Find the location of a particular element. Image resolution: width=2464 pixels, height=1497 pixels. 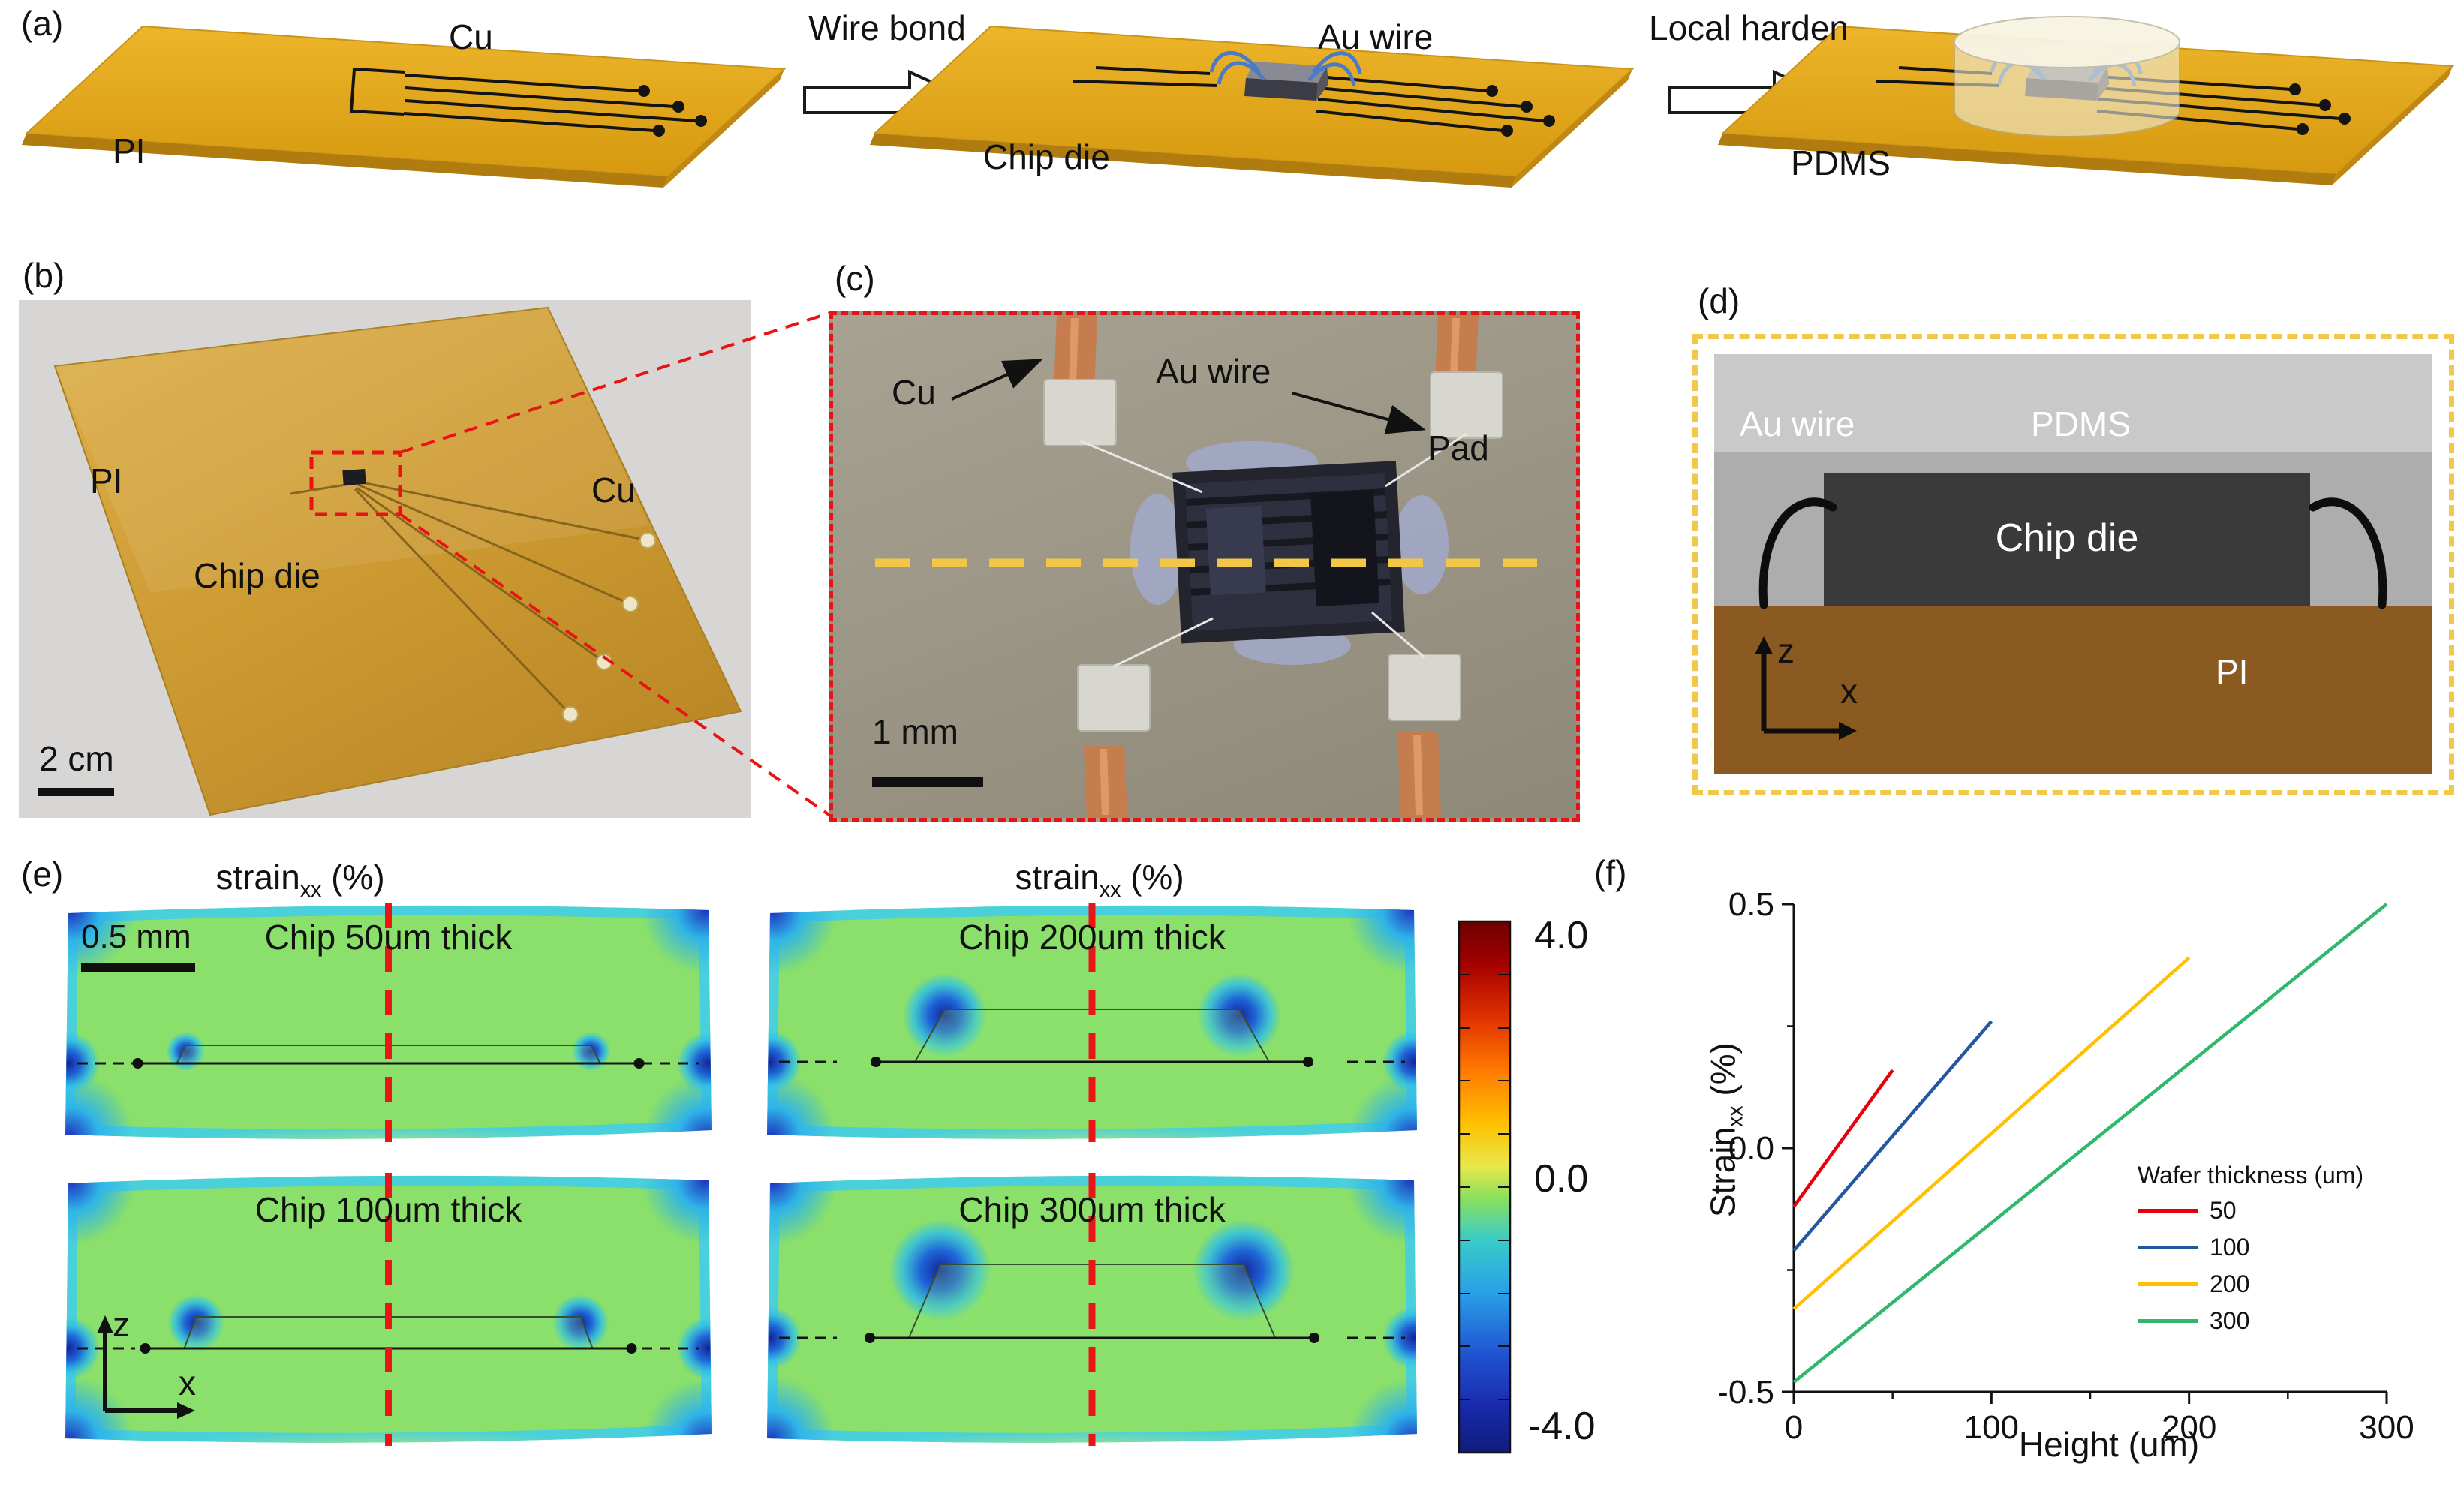

svg-text: 100 is located at coordinates (1991, 1428).